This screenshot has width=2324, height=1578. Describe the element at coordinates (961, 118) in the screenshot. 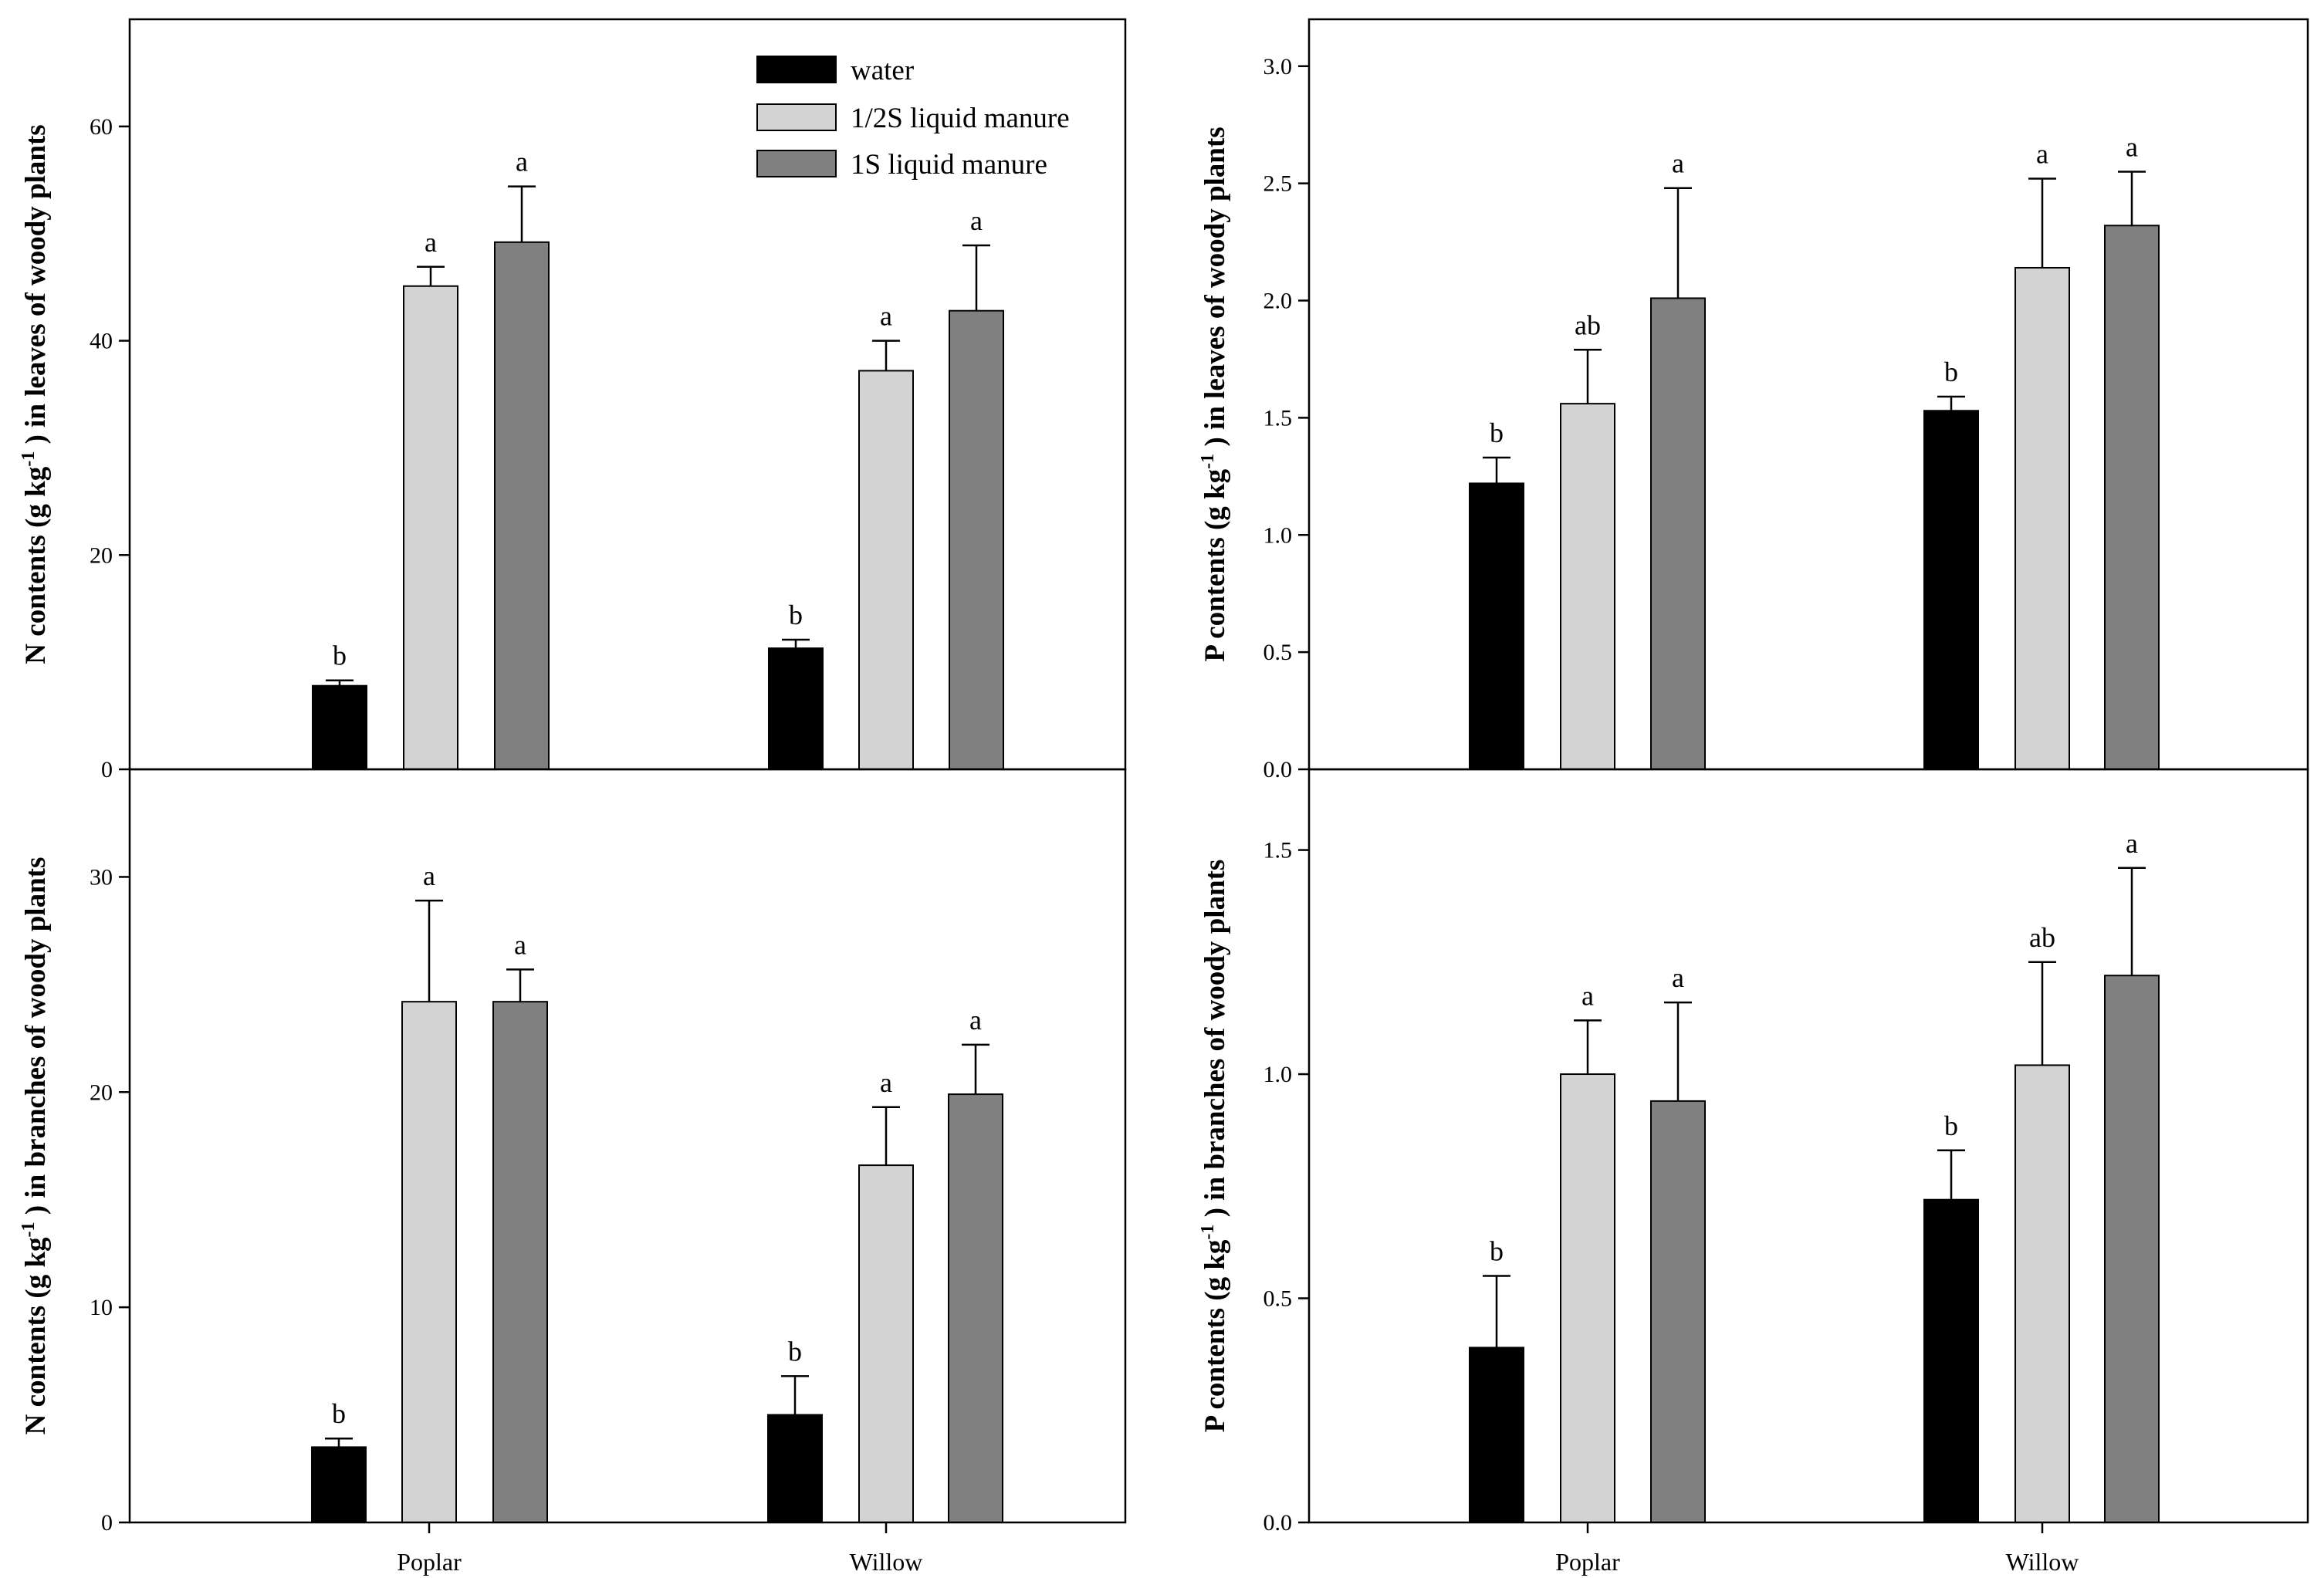

I see `legend-label-half: 1/2S liquid manure` at that location.